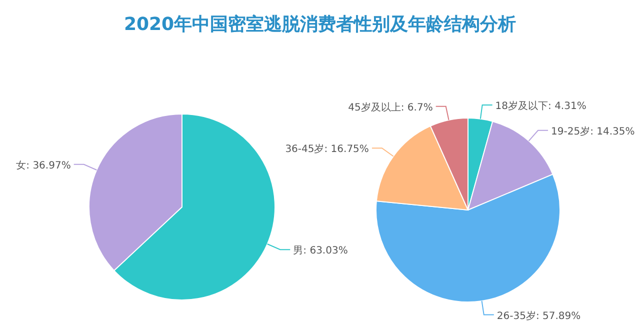 The height and width of the screenshot is (328, 641). I want to click on slice-label: 26-35岁: 57.89%, so click(538, 316).